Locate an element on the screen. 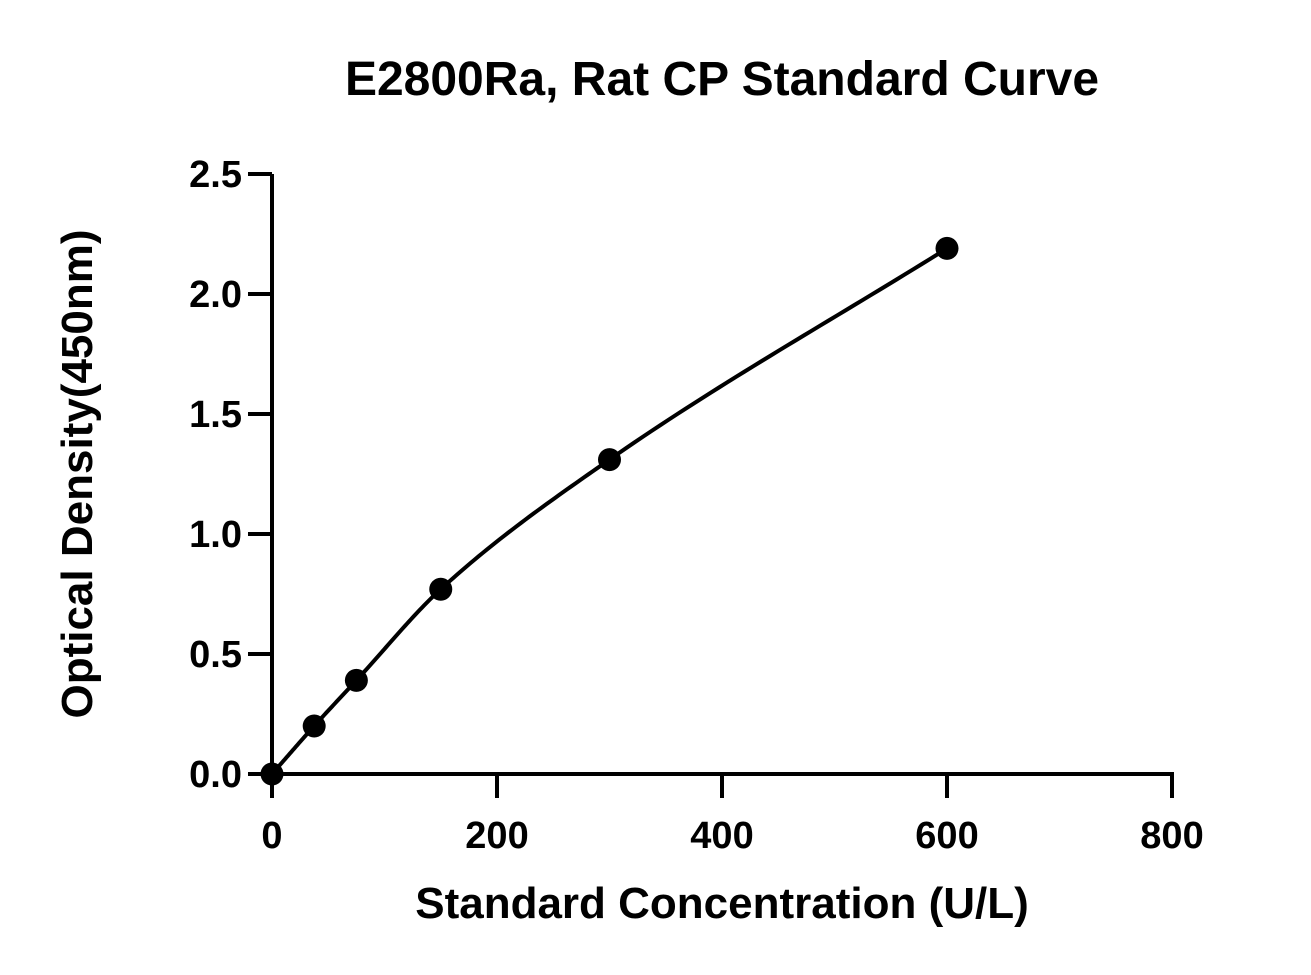 The width and height of the screenshot is (1311, 975). x-tick-label: 200 is located at coordinates (496, 836).